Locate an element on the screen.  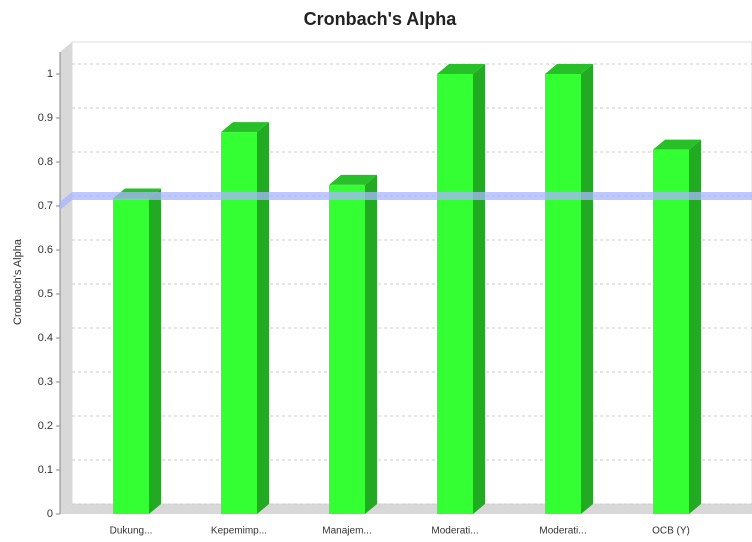
y-tick-label: 0.2 is located at coordinates (45, 426).